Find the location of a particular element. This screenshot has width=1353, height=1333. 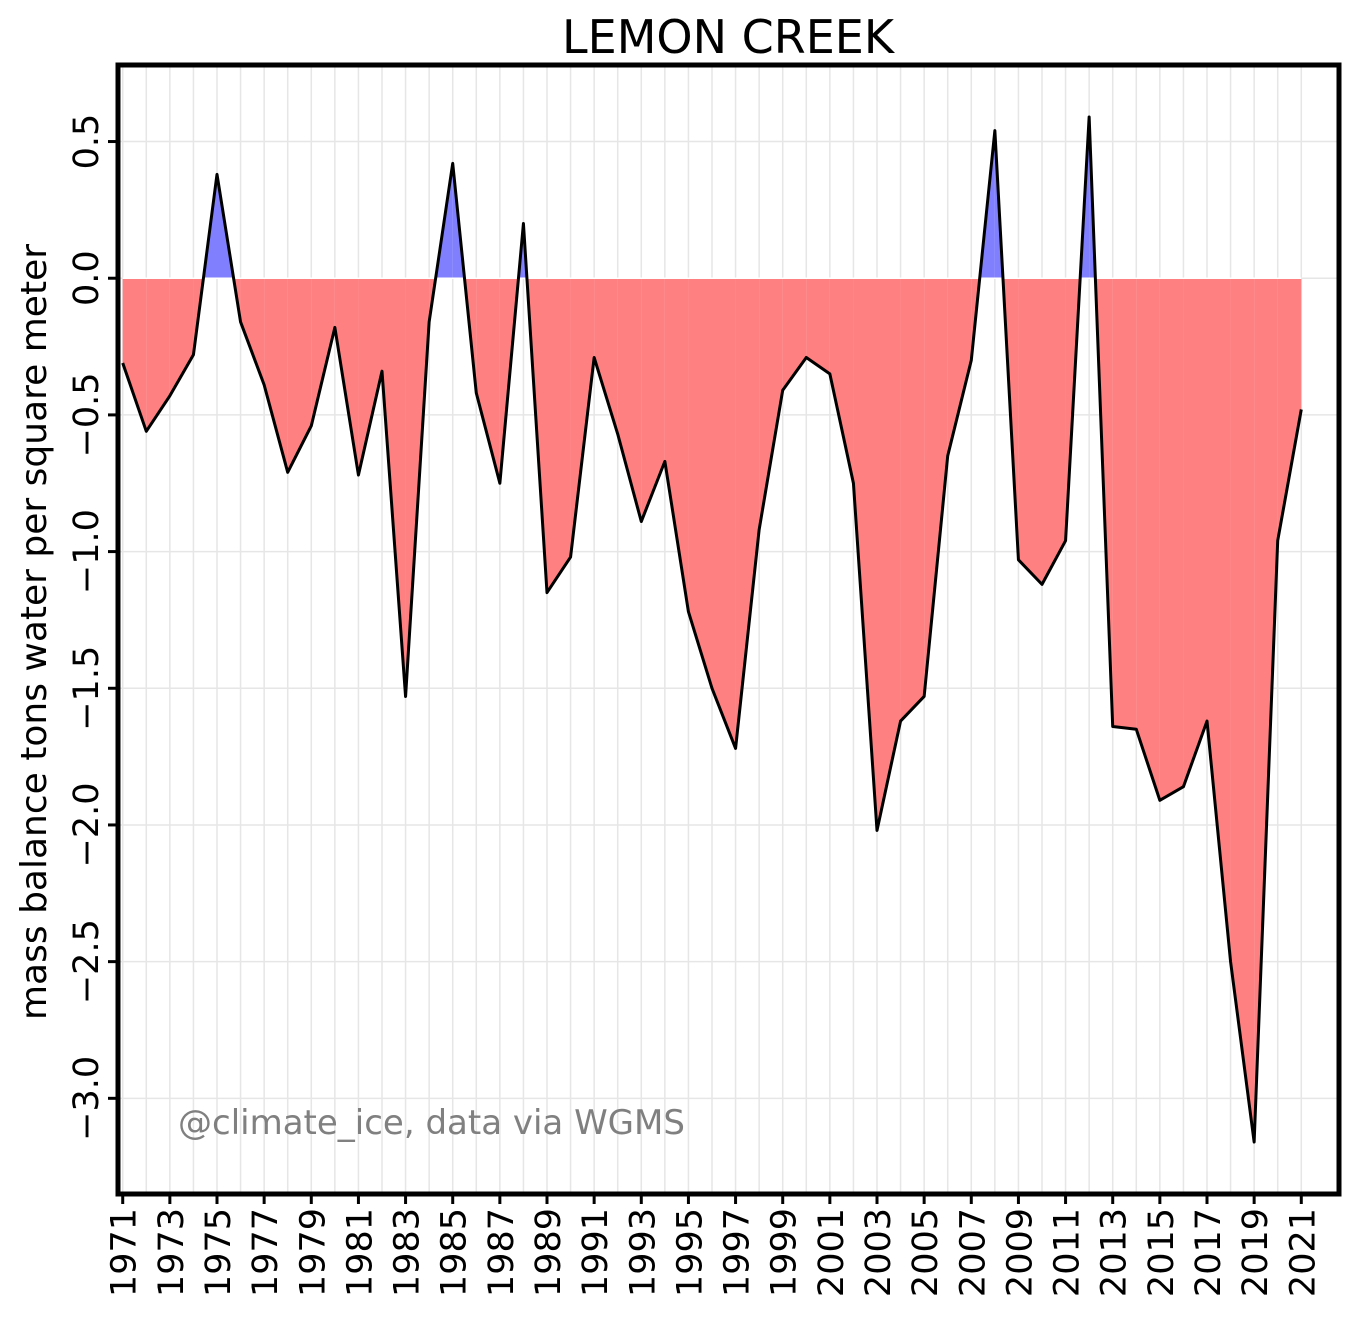

y-tick-label: −2.5 is located at coordinates (87, 961).